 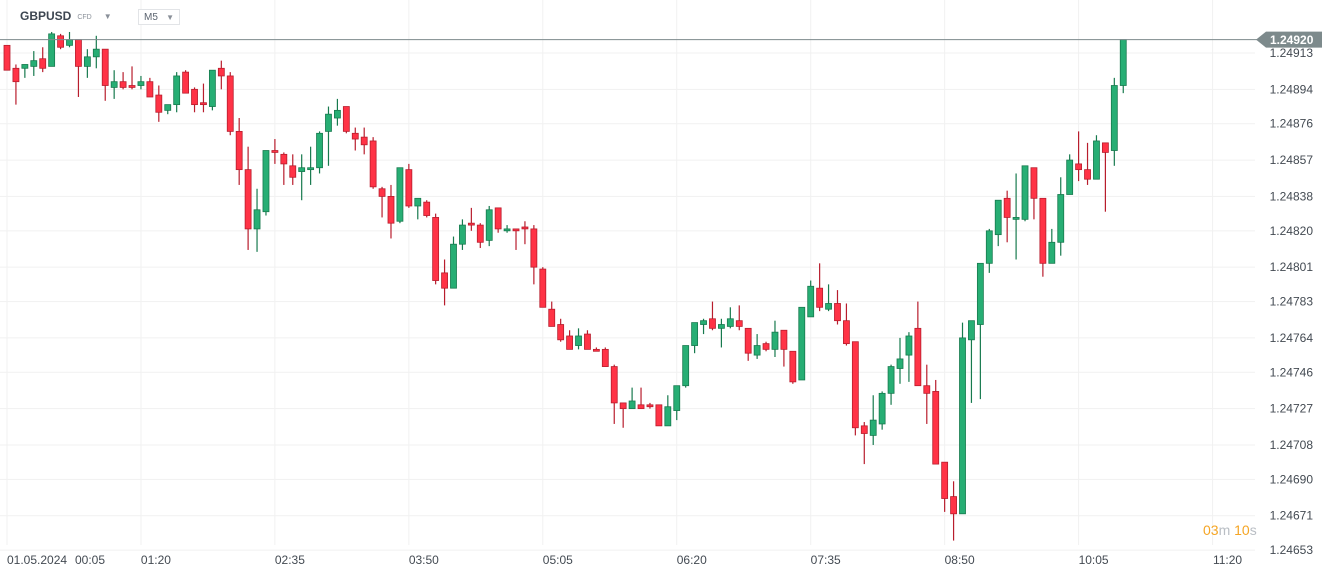 What do you see at coordinates (1292, 231) in the screenshot?
I see `y-tick-label: 1.24820` at bounding box center [1292, 231].